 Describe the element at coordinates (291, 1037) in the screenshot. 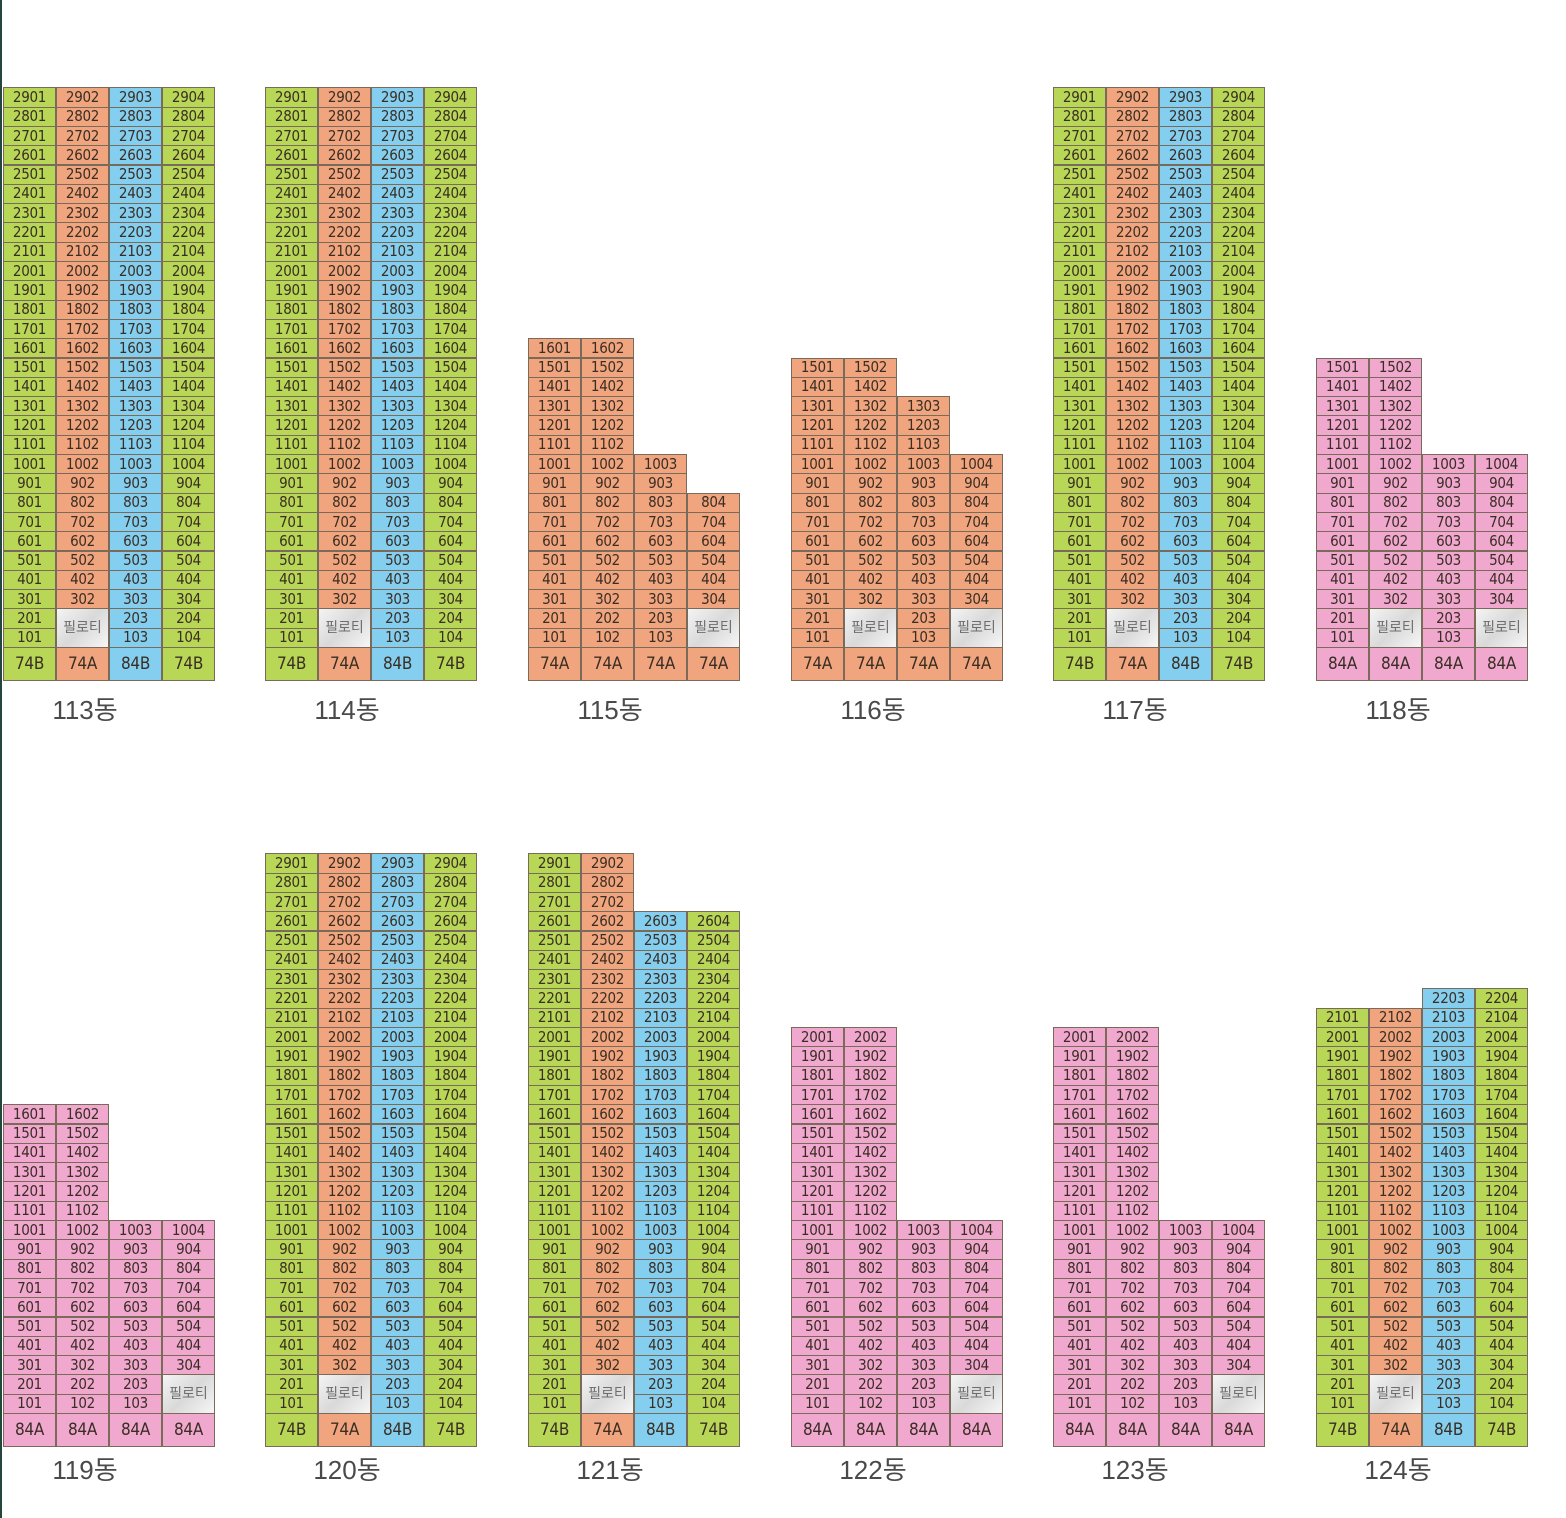

I see `unit-cell: 2001` at that location.